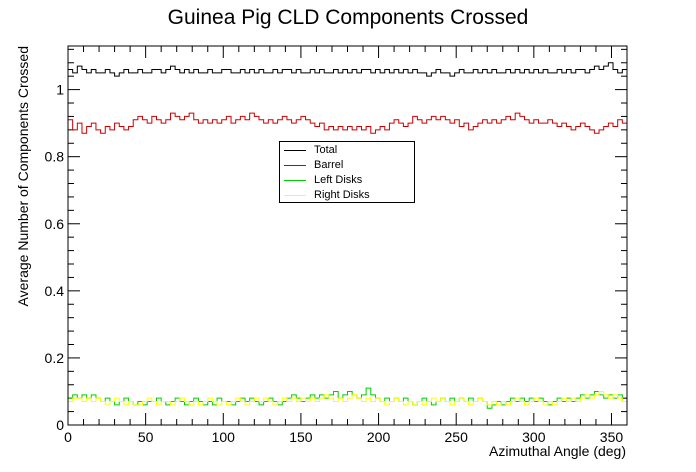 Image resolution: width=696 pixels, height=472 pixels. I want to click on y-tick-label: 0, so click(60, 425).